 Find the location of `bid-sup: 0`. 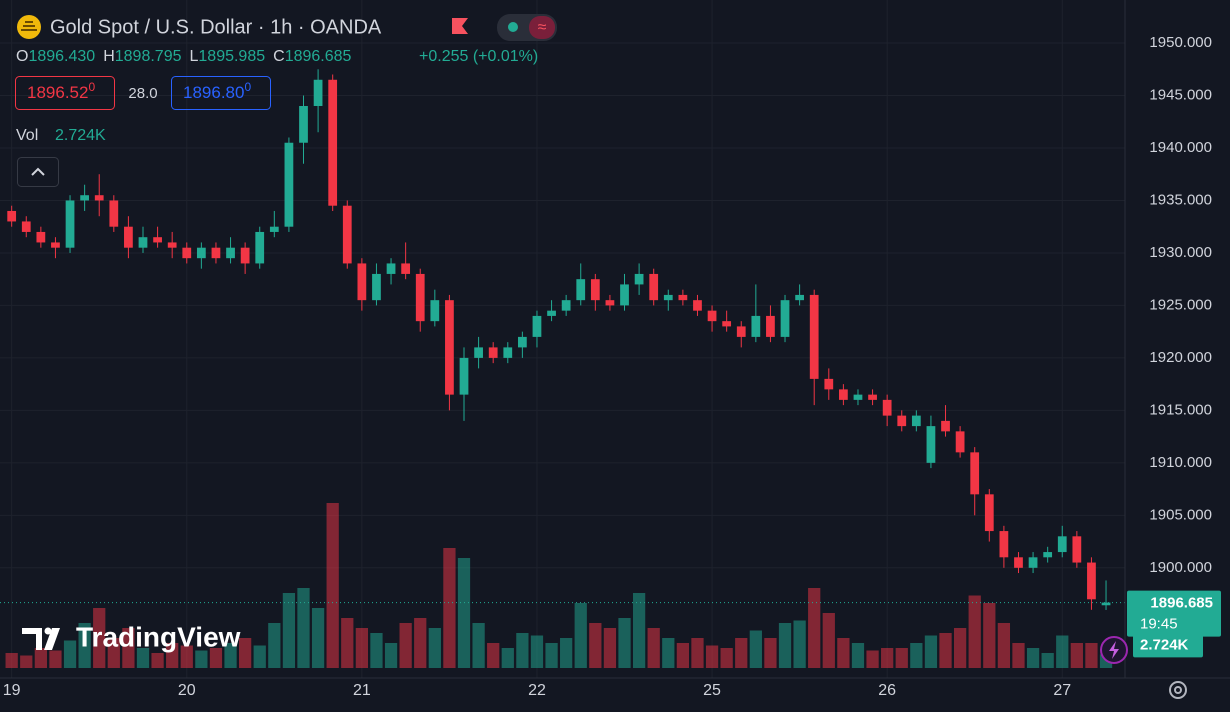

bid-sup: 0 is located at coordinates (91, 87).